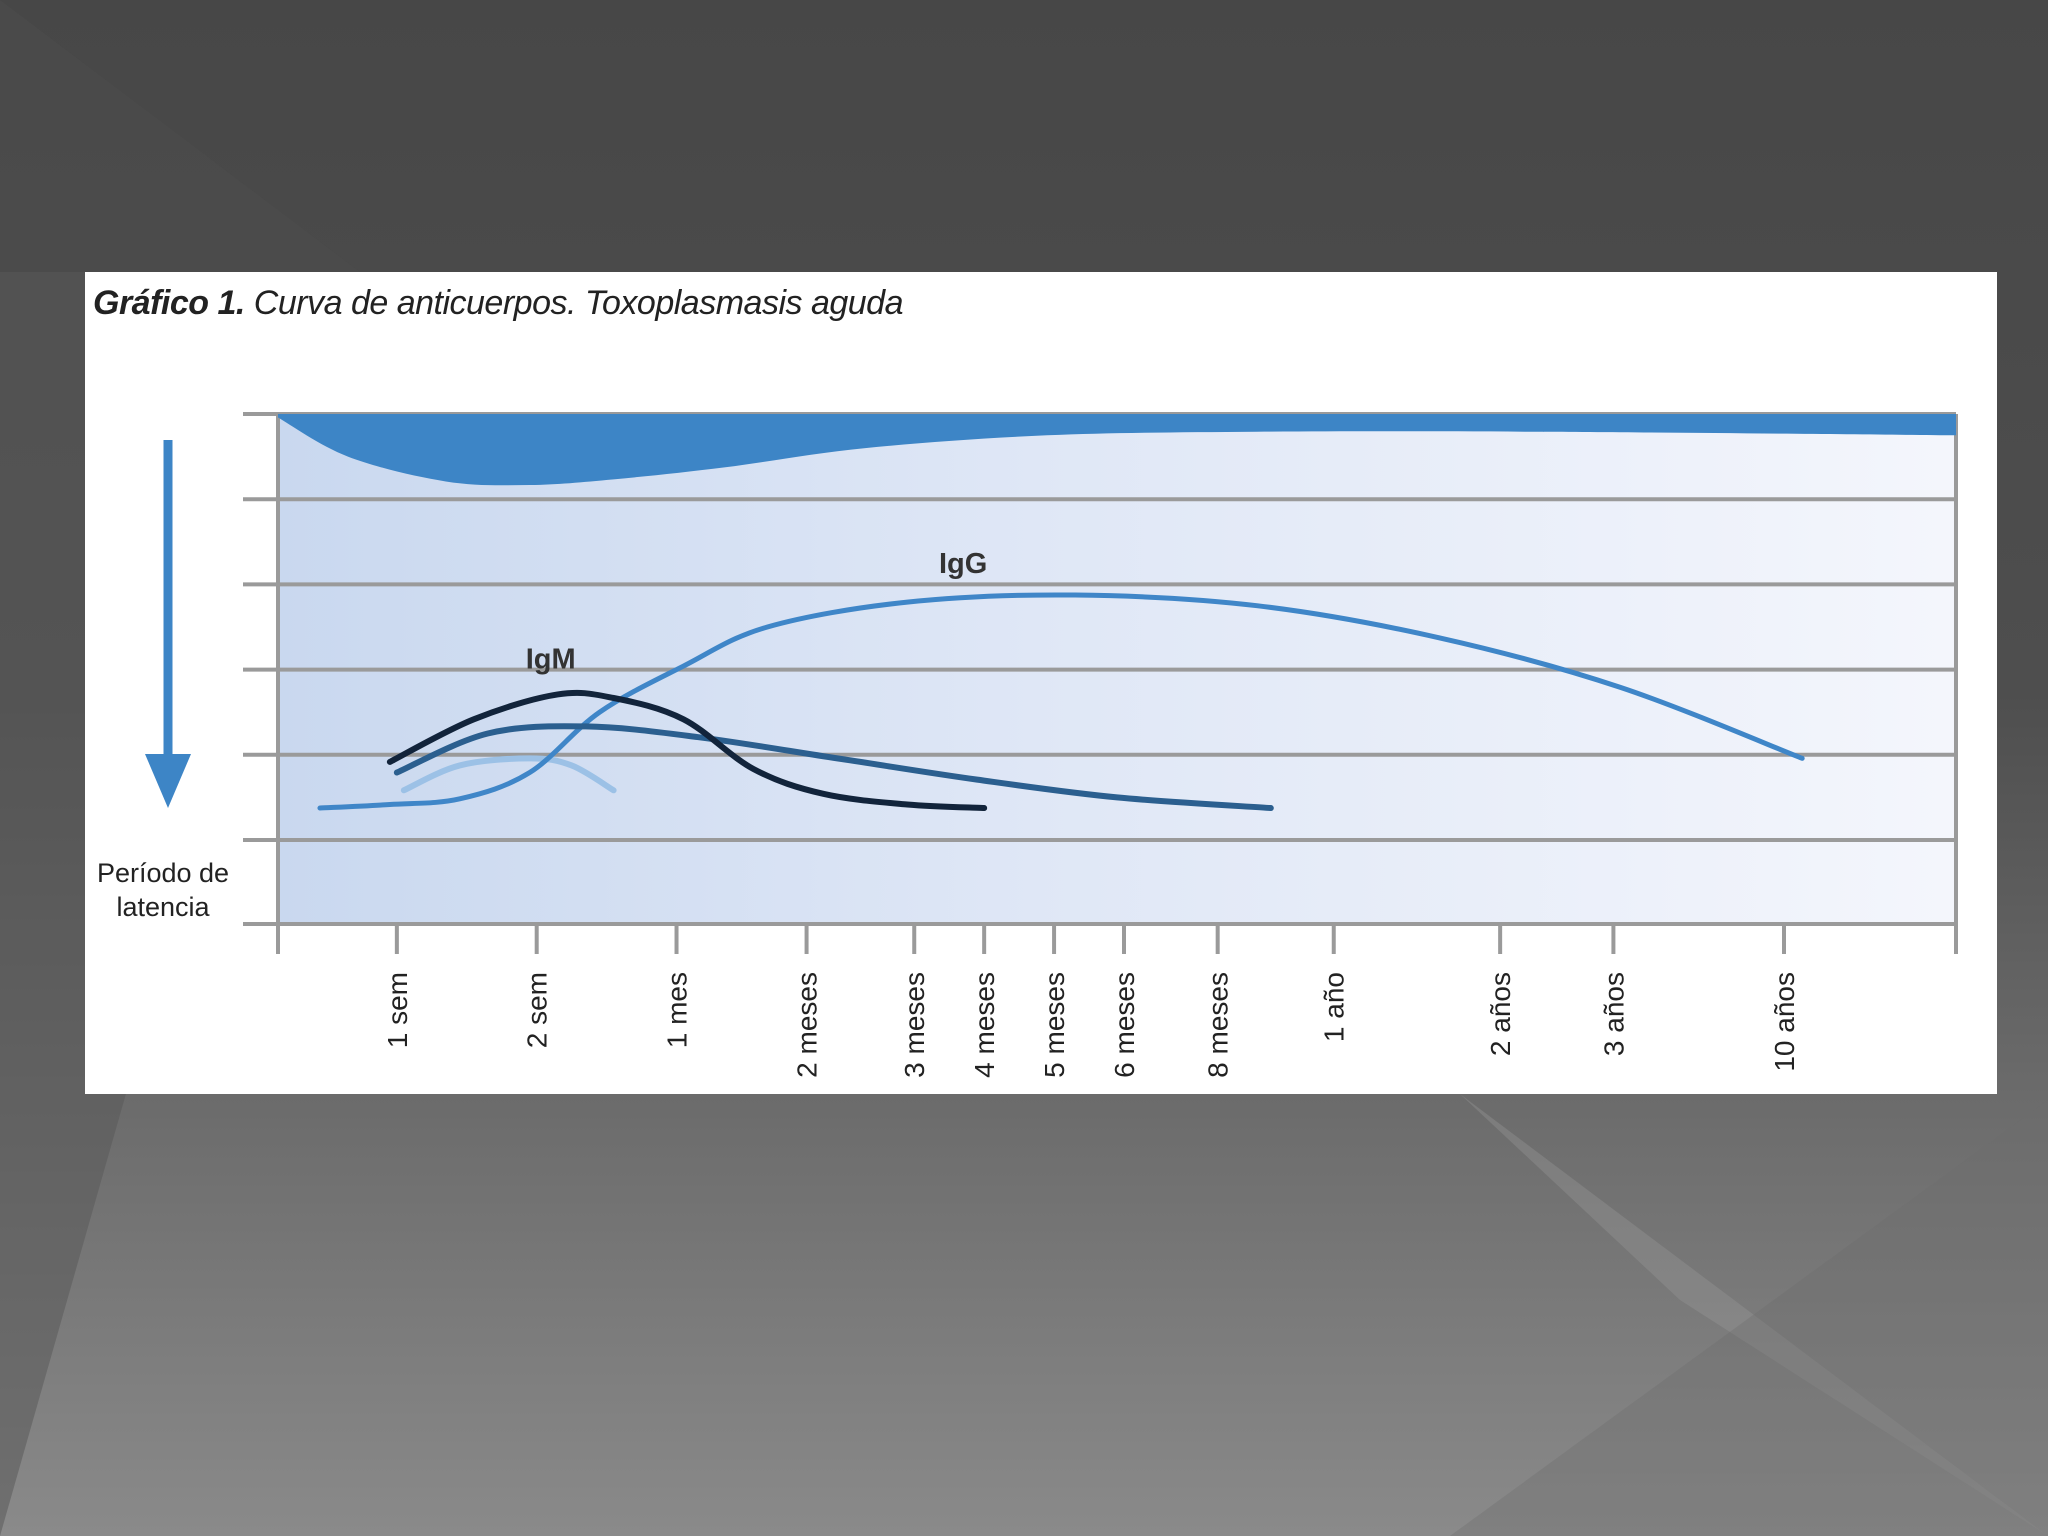 This screenshot has height=1536, width=2048. What do you see at coordinates (537, 1010) in the screenshot?
I see `x-tick-label: 2 sem` at bounding box center [537, 1010].